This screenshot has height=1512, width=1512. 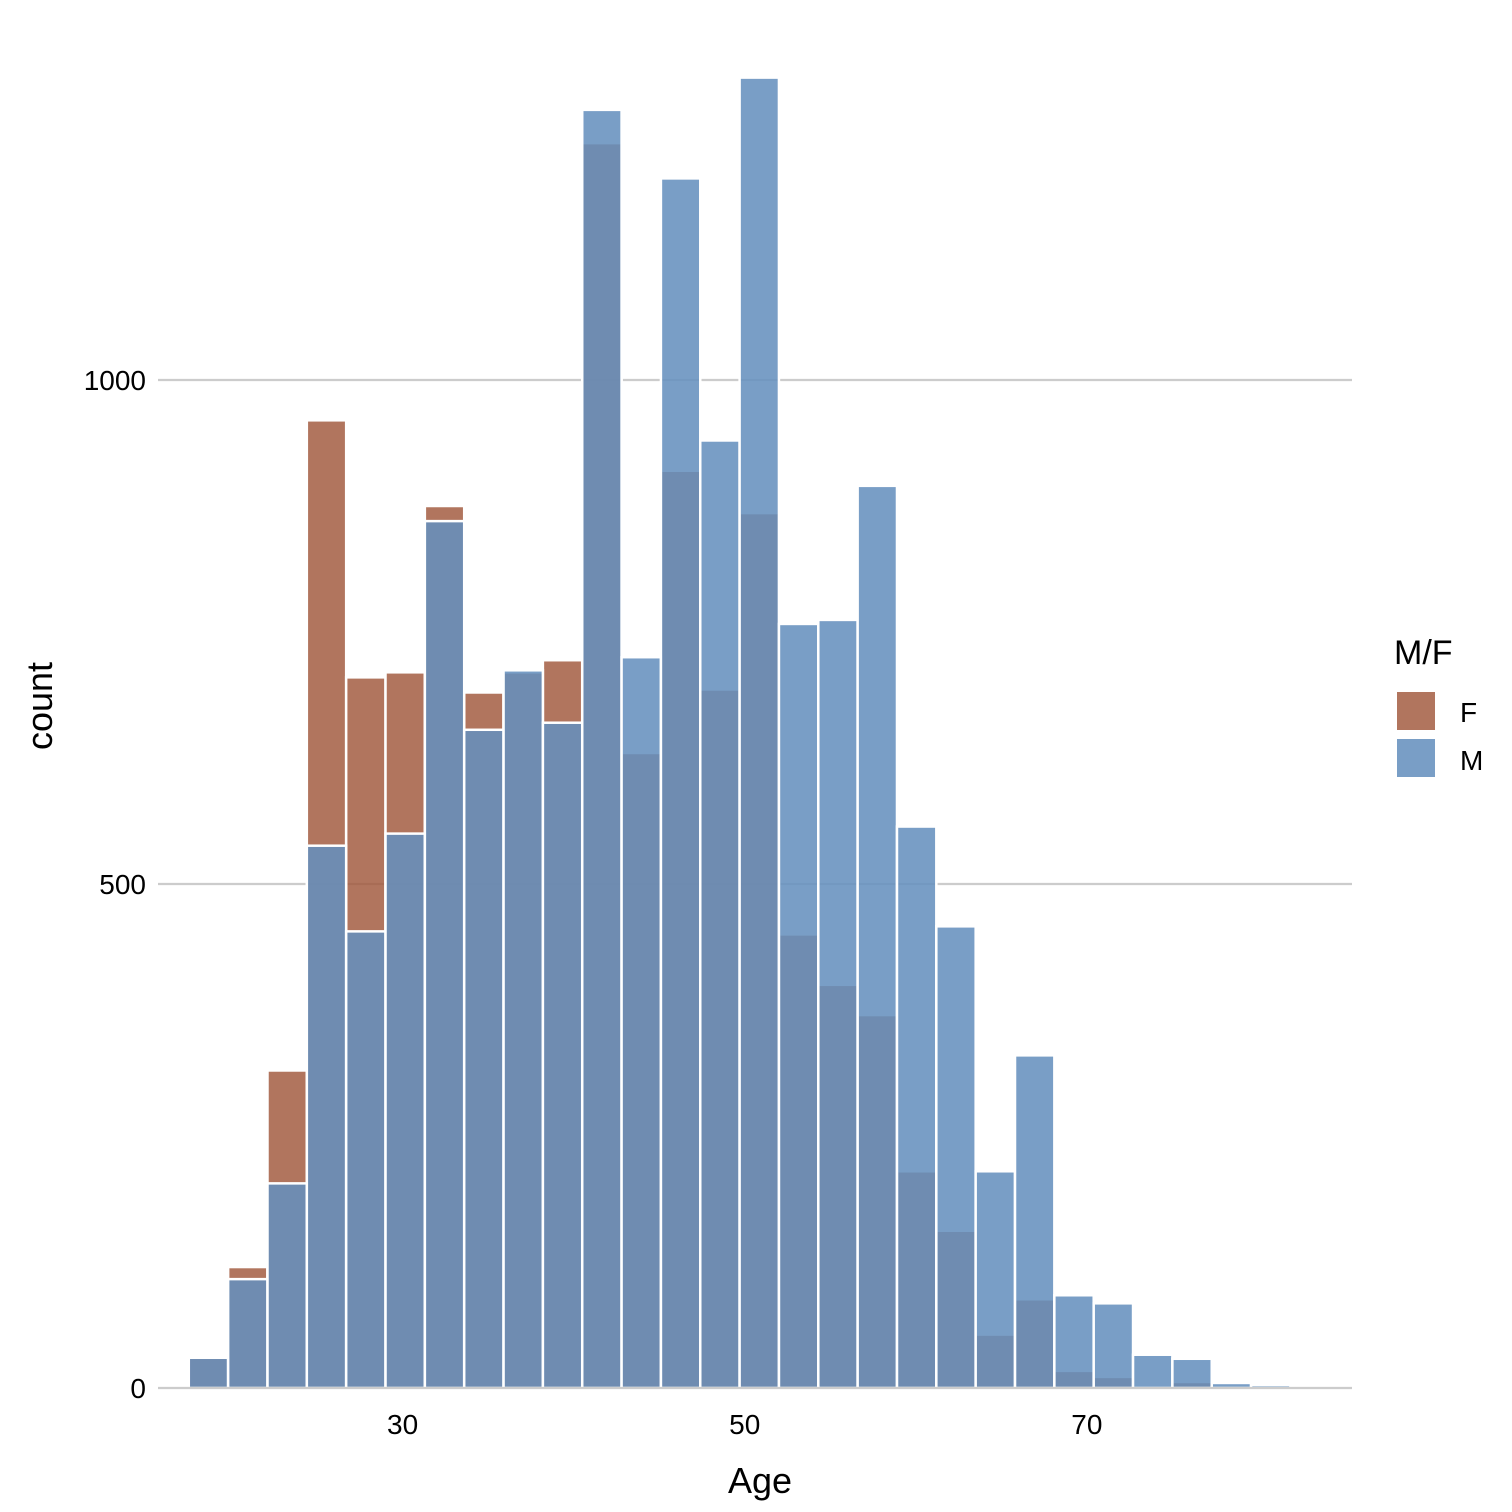 What do you see at coordinates (115, 380) in the screenshot?
I see `y-tick-label: 1000` at bounding box center [115, 380].